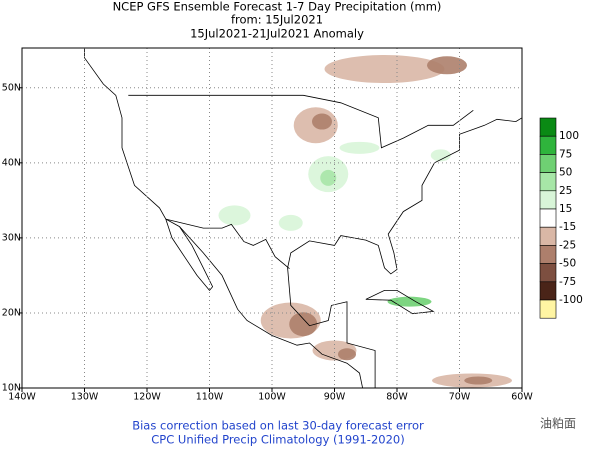  Describe the element at coordinates (277, 34) in the screenshot. I see `title-line: 15Jul2021-21Jul2021 Anomaly` at that location.